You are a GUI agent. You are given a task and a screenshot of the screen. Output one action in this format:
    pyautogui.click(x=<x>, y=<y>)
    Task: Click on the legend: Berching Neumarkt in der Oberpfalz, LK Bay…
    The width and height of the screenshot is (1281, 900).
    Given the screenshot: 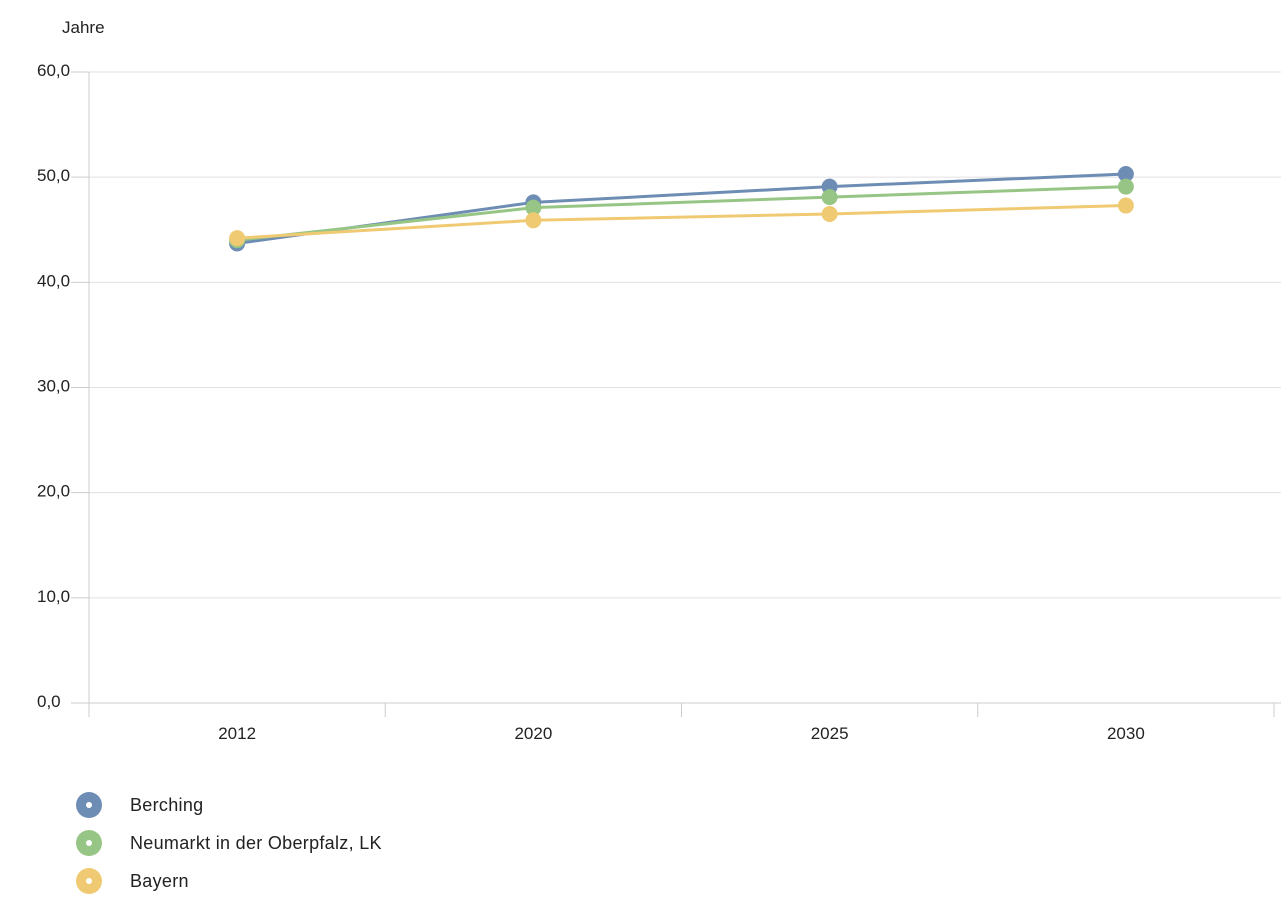 What is the action you would take?
    pyautogui.click(x=229, y=843)
    